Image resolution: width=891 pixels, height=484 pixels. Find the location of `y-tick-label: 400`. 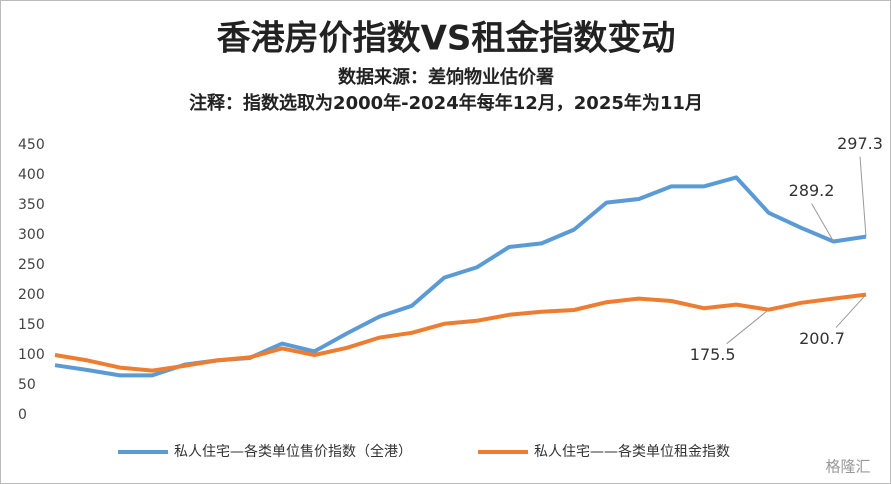

y-tick-label: 400 is located at coordinates (31, 175).